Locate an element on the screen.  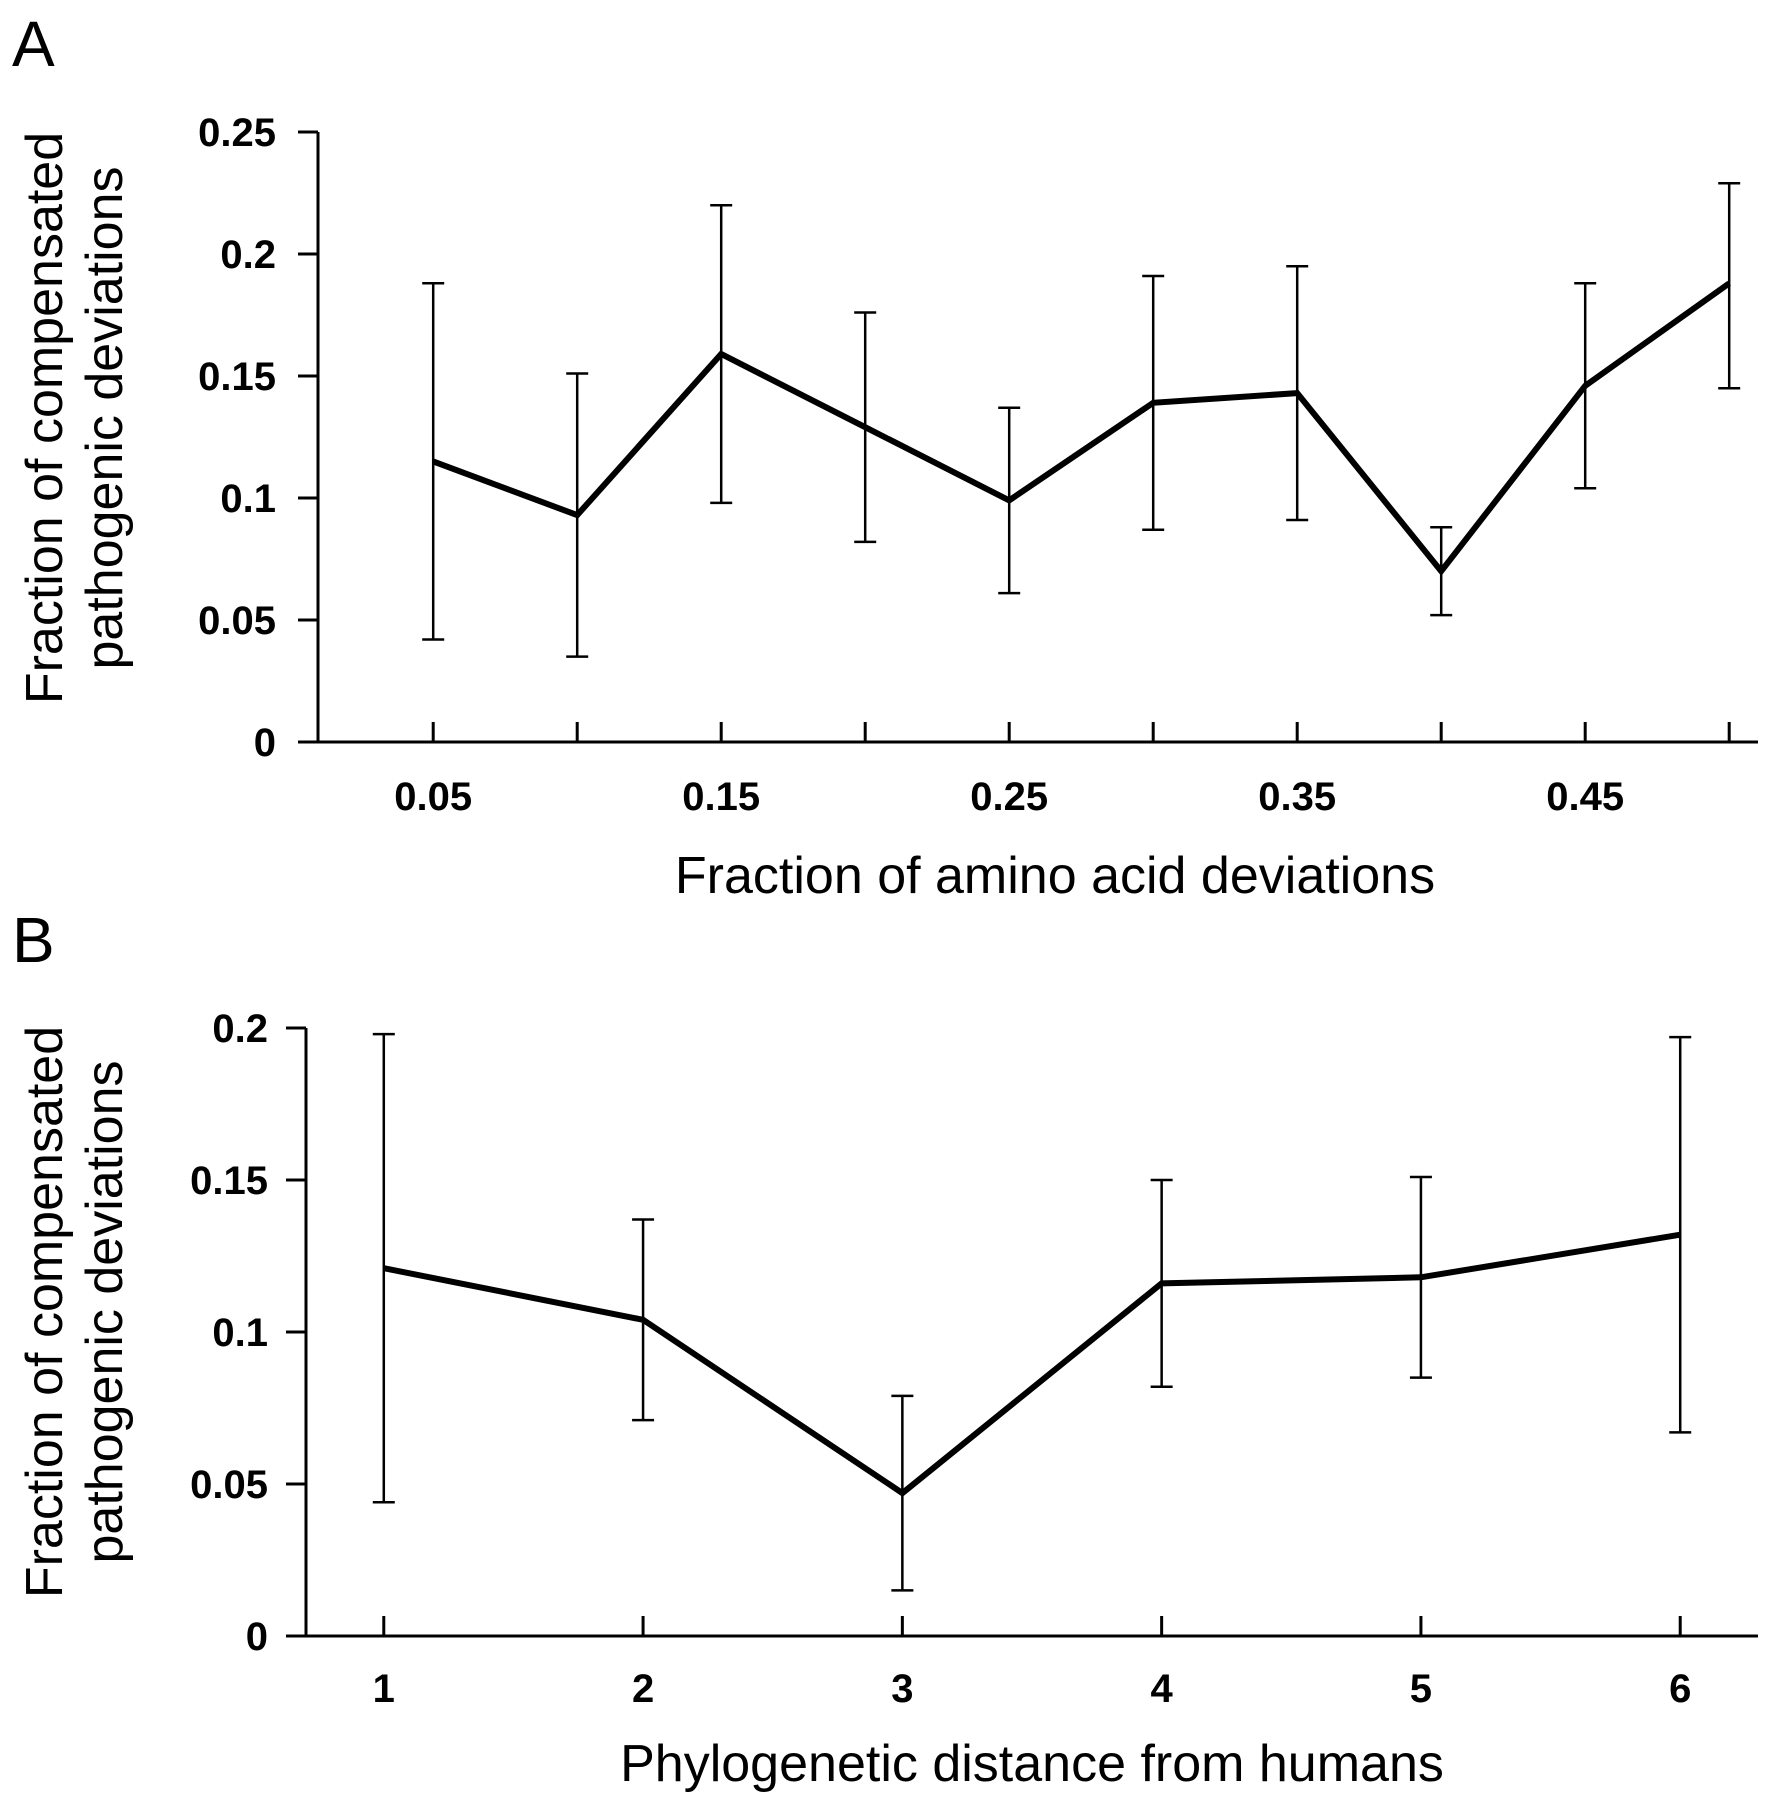
chart-b-y-axis-title-line-1: Fraction of compensated is located at coordinates (45, 1312).